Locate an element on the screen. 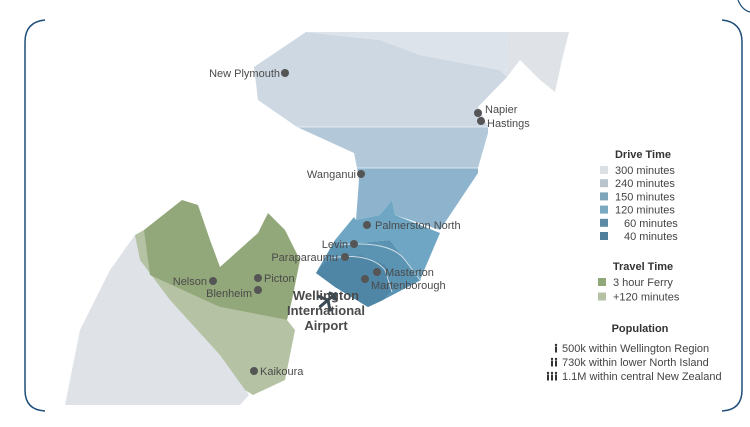 The width and height of the screenshot is (750, 427). land-north-east is located at coordinates (537, 62).